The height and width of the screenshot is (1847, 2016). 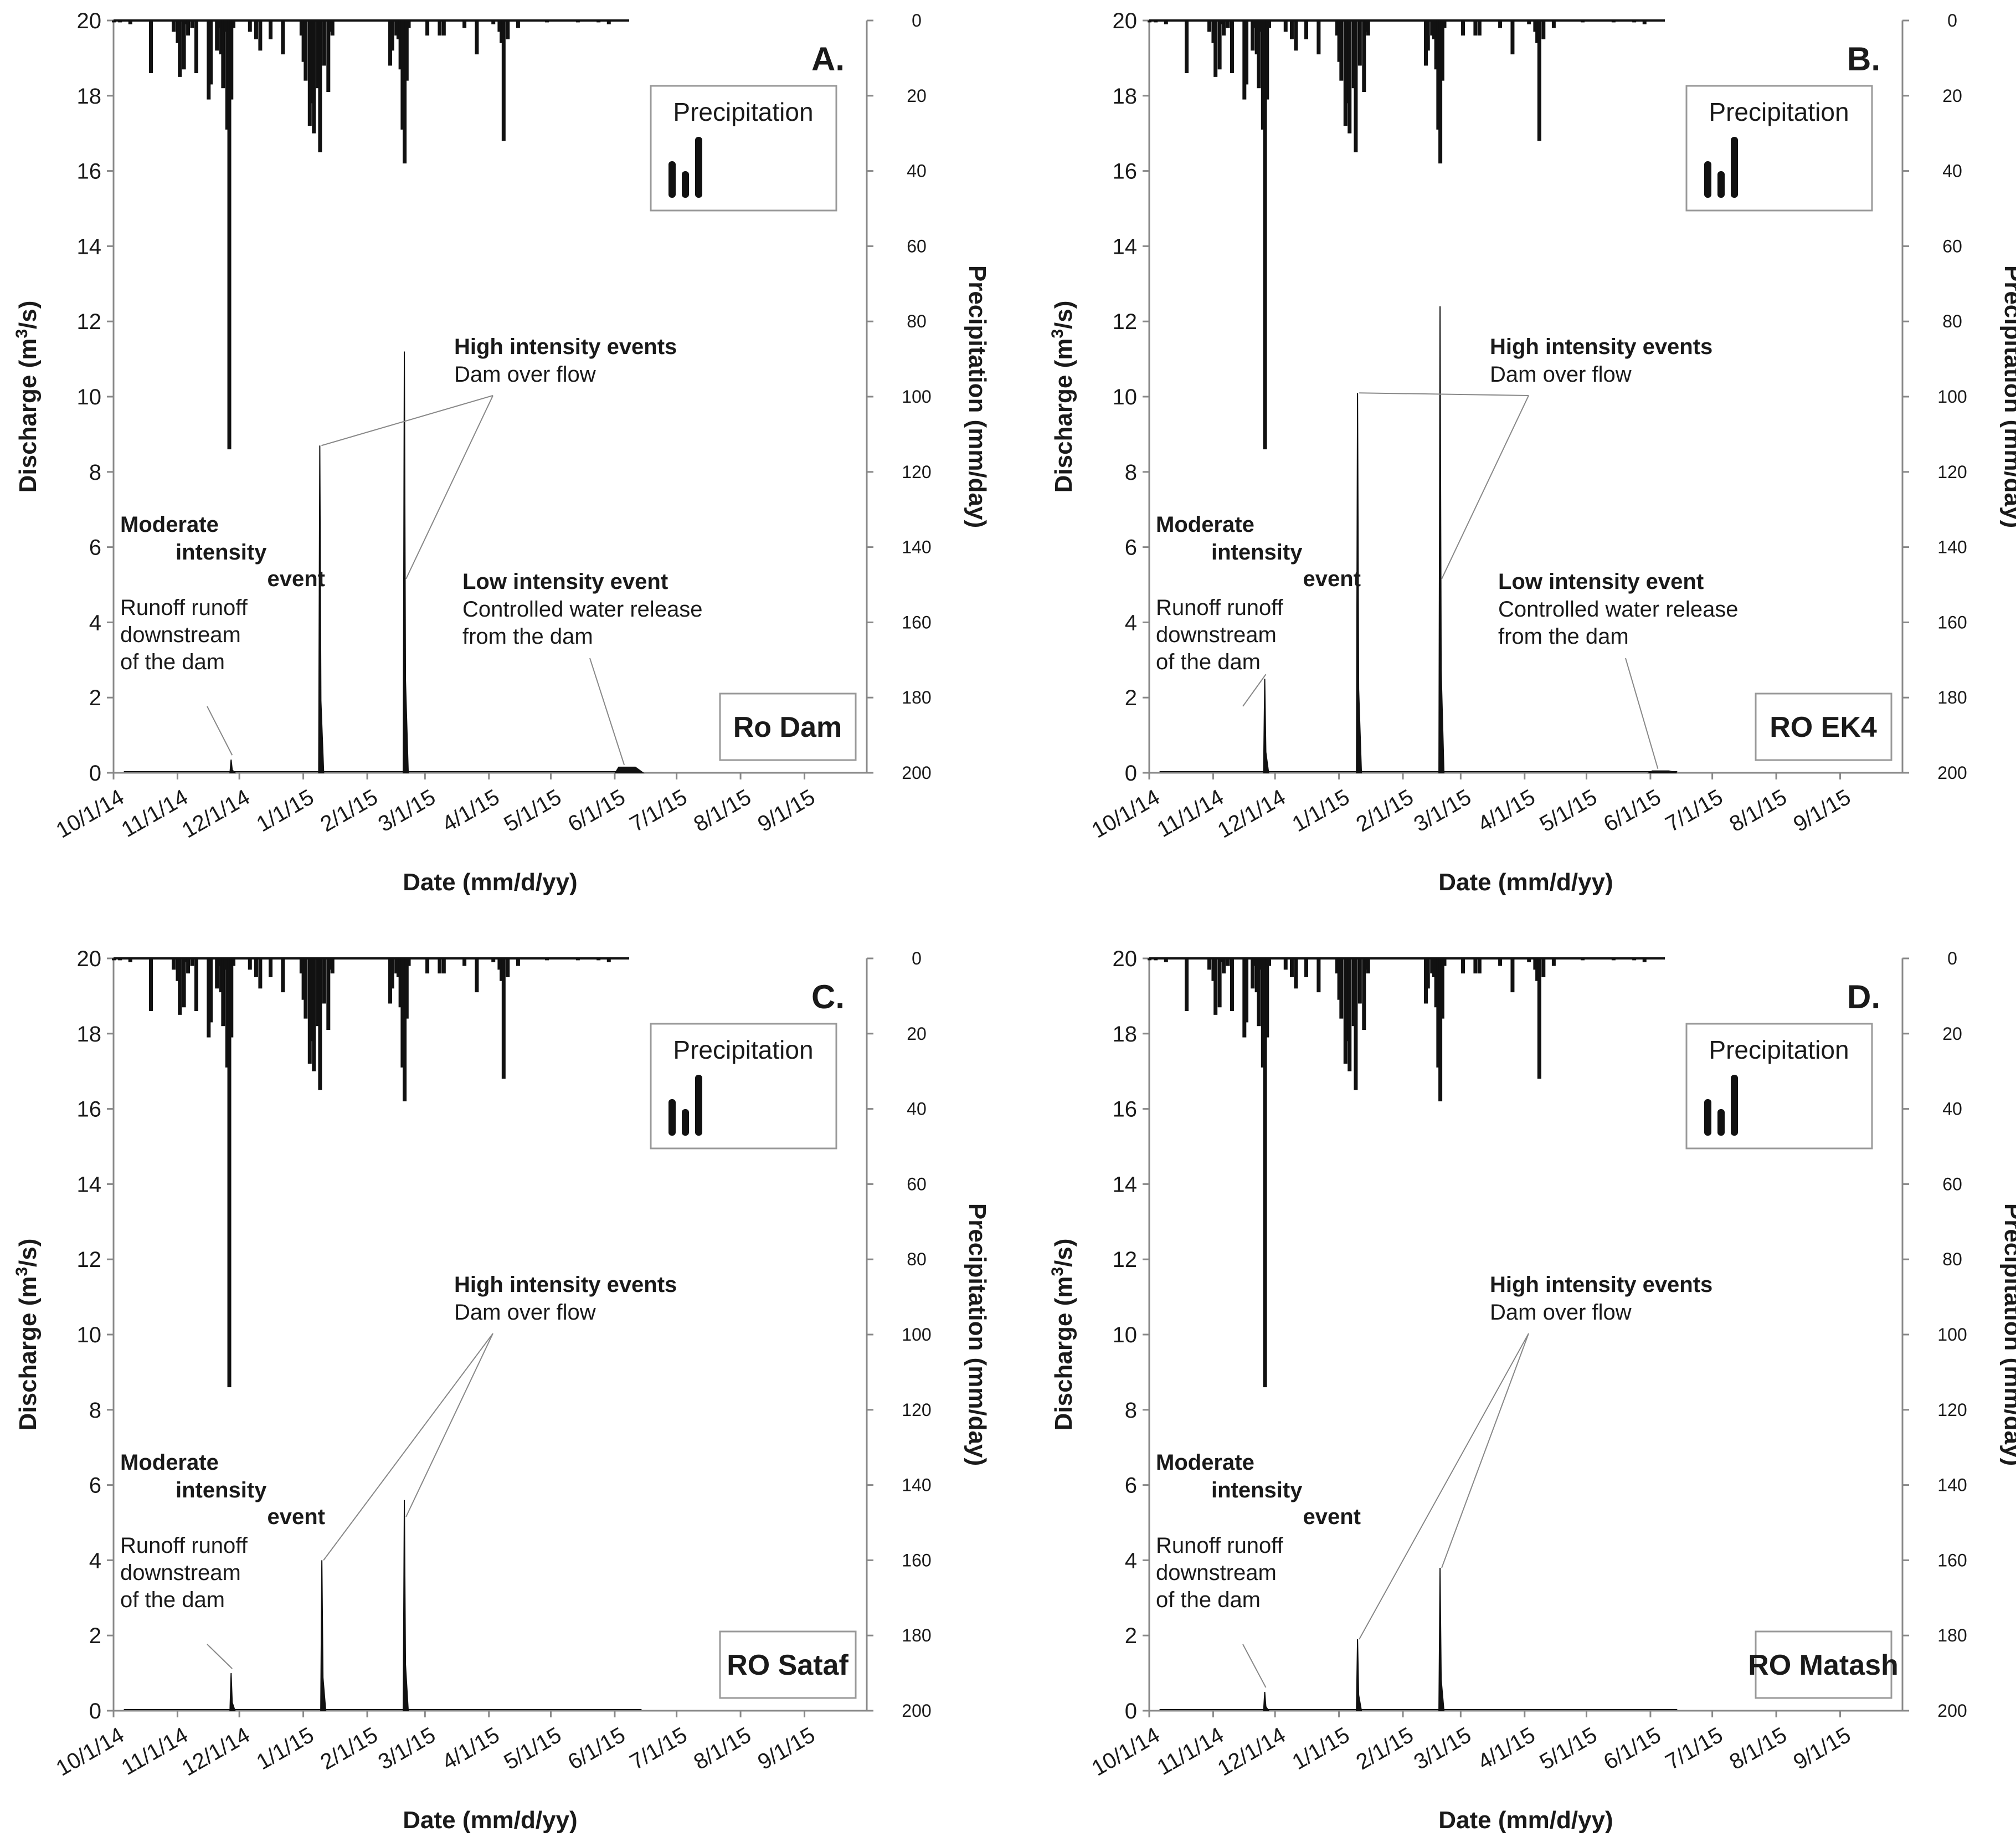 I want to click on y2-tick-label: 60, so click(x=1952, y=246).